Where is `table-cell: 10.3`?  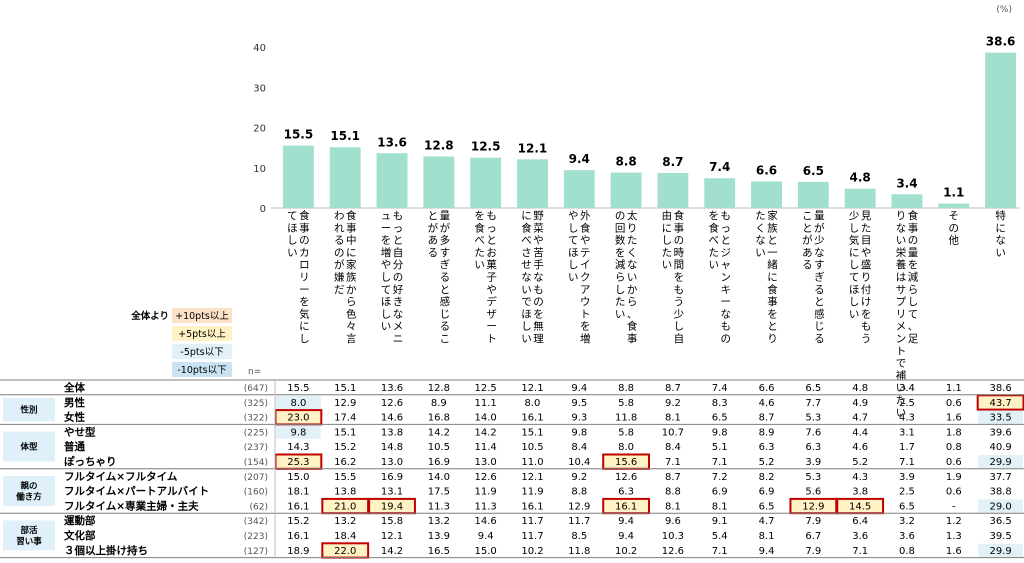 table-cell: 10.3 is located at coordinates (673, 536).